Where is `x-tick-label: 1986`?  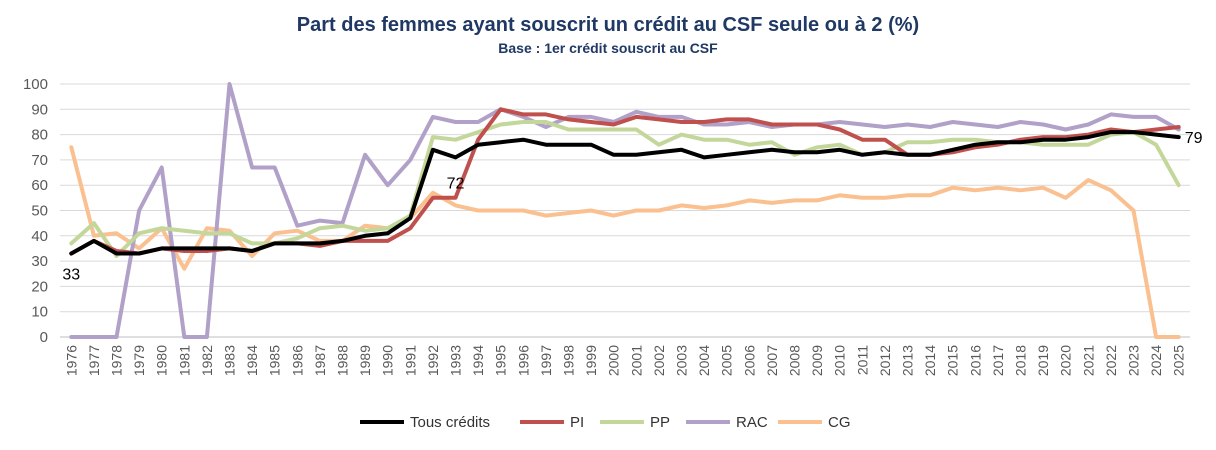
x-tick-label: 1986 is located at coordinates (297, 360).